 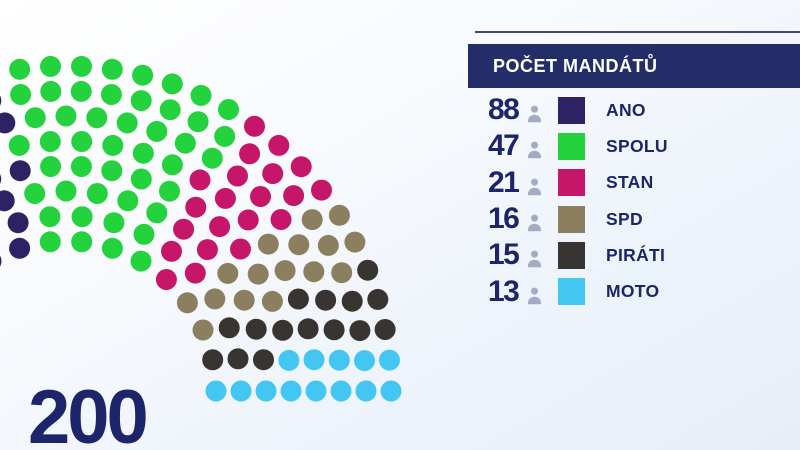 What do you see at coordinates (626, 109) in the screenshot?
I see `party-name: ANO` at bounding box center [626, 109].